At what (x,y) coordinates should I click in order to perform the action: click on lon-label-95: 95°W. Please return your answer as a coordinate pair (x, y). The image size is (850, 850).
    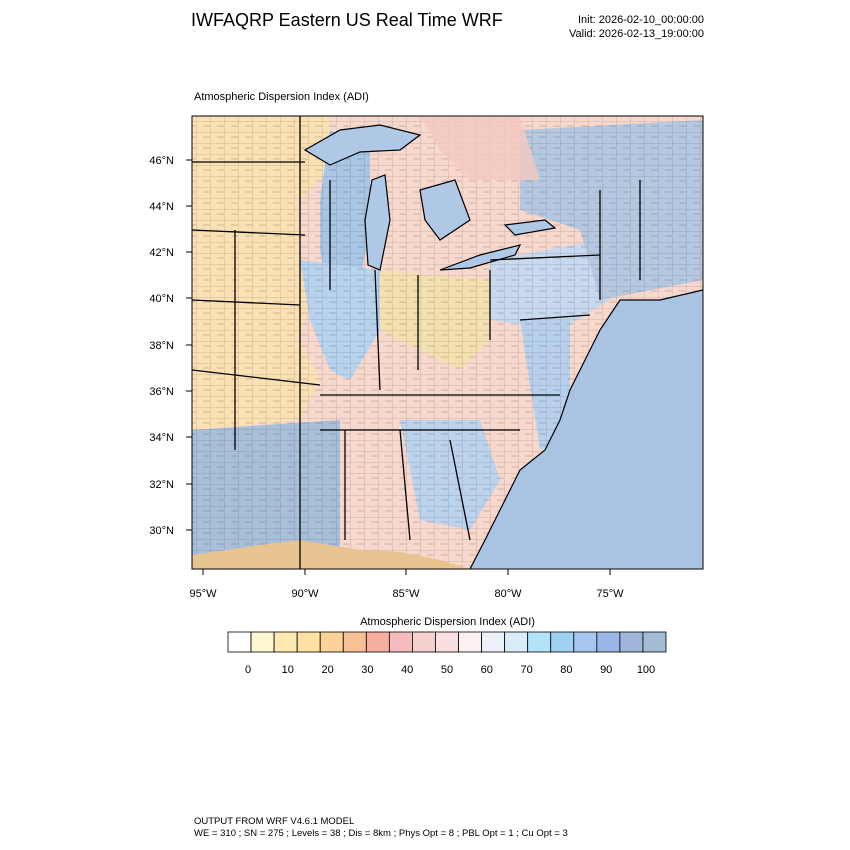
    Looking at the image, I should click on (203, 594).